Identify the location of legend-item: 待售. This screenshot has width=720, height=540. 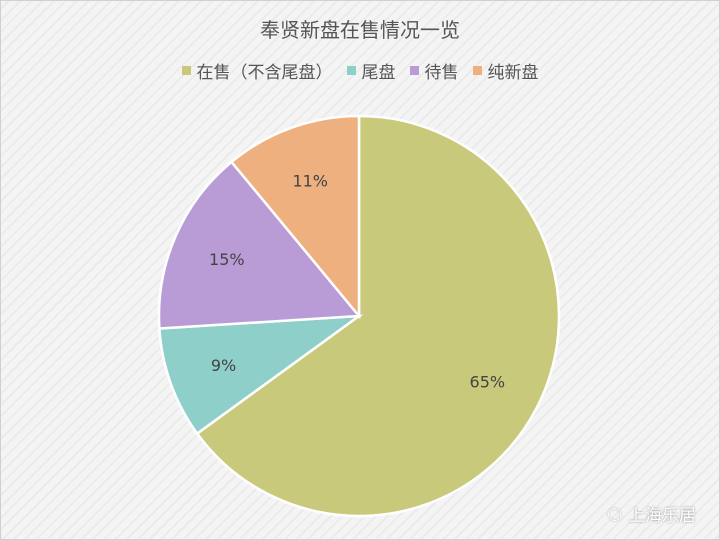
(434, 70).